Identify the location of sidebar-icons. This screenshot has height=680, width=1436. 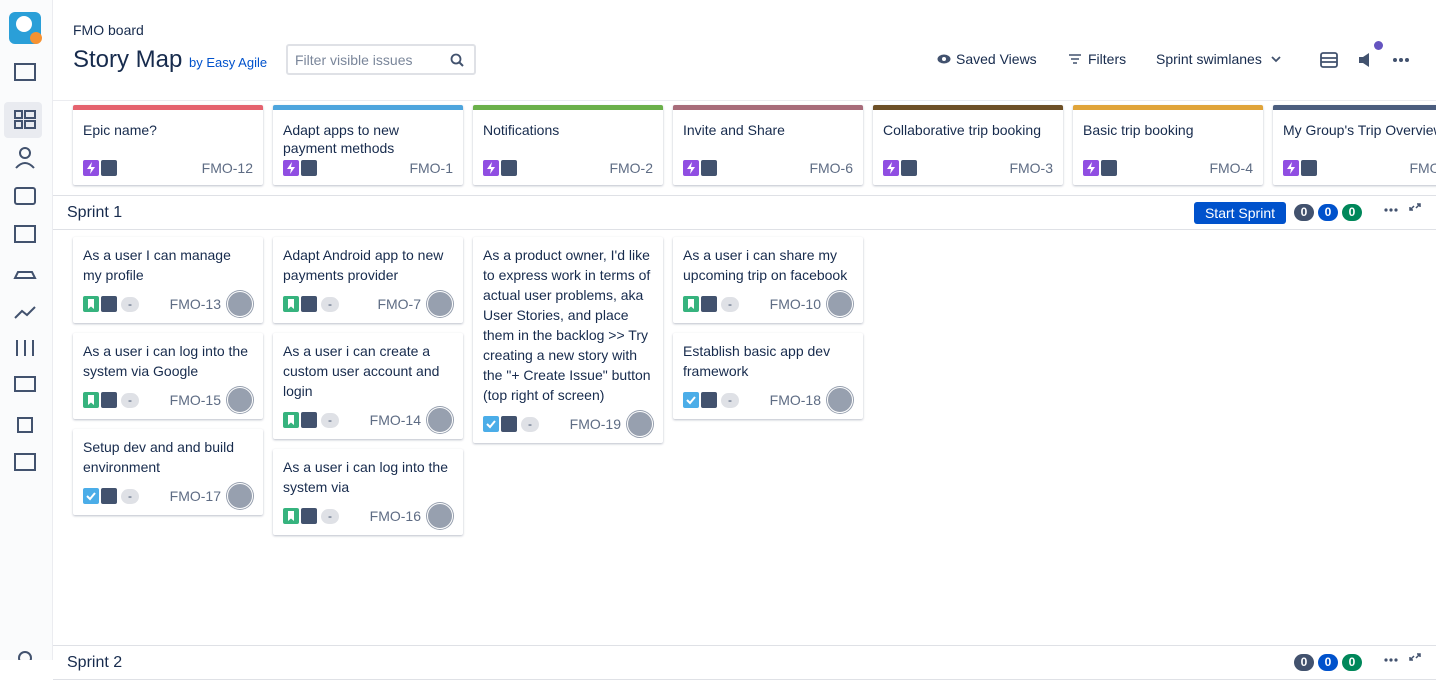
(23, 338).